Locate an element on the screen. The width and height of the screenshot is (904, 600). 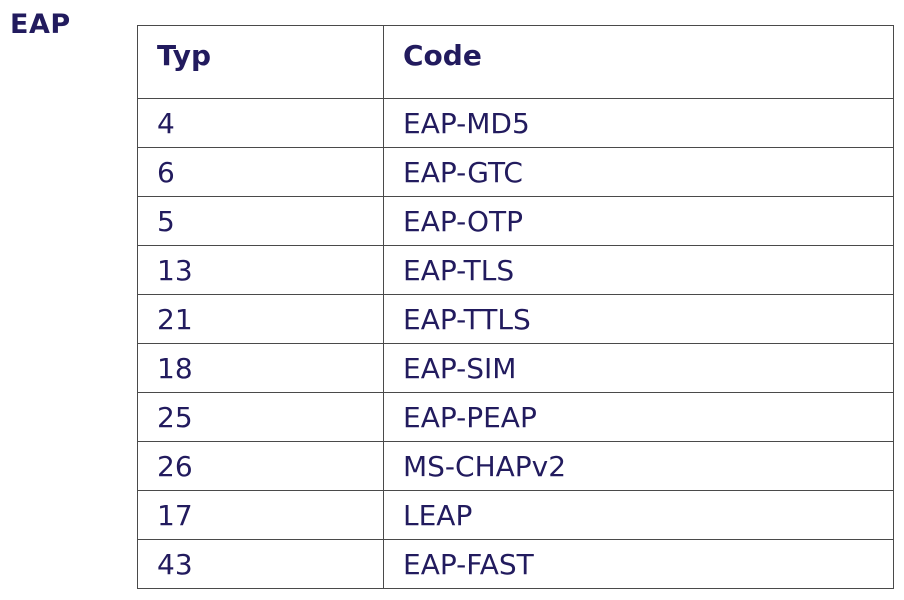
cell-code: LEAP is located at coordinates (638, 515).